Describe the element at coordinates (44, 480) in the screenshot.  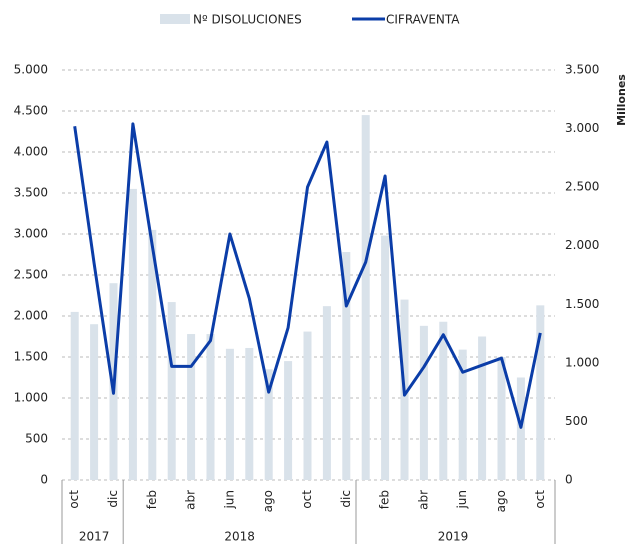
I see `y-tick-label: 0` at that location.